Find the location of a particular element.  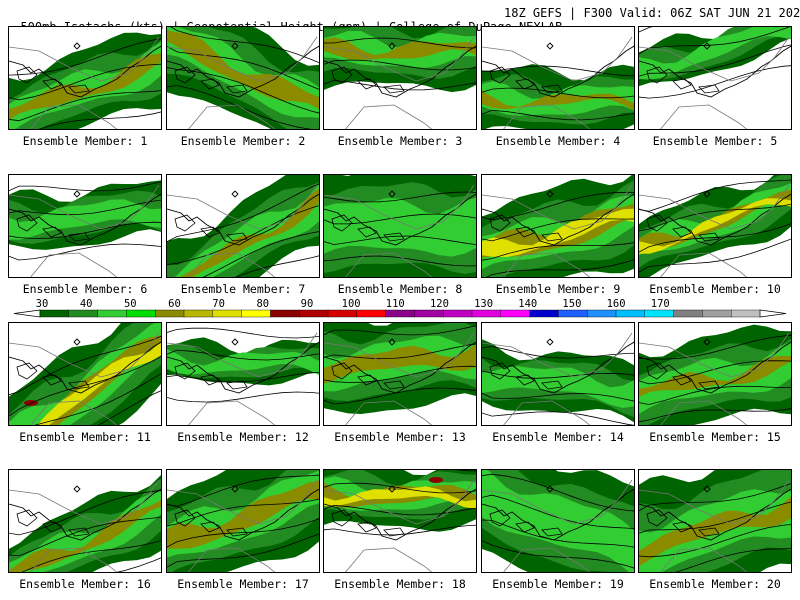

ensemble-member-label: Ensemble Member: 15 is located at coordinates (715, 437).